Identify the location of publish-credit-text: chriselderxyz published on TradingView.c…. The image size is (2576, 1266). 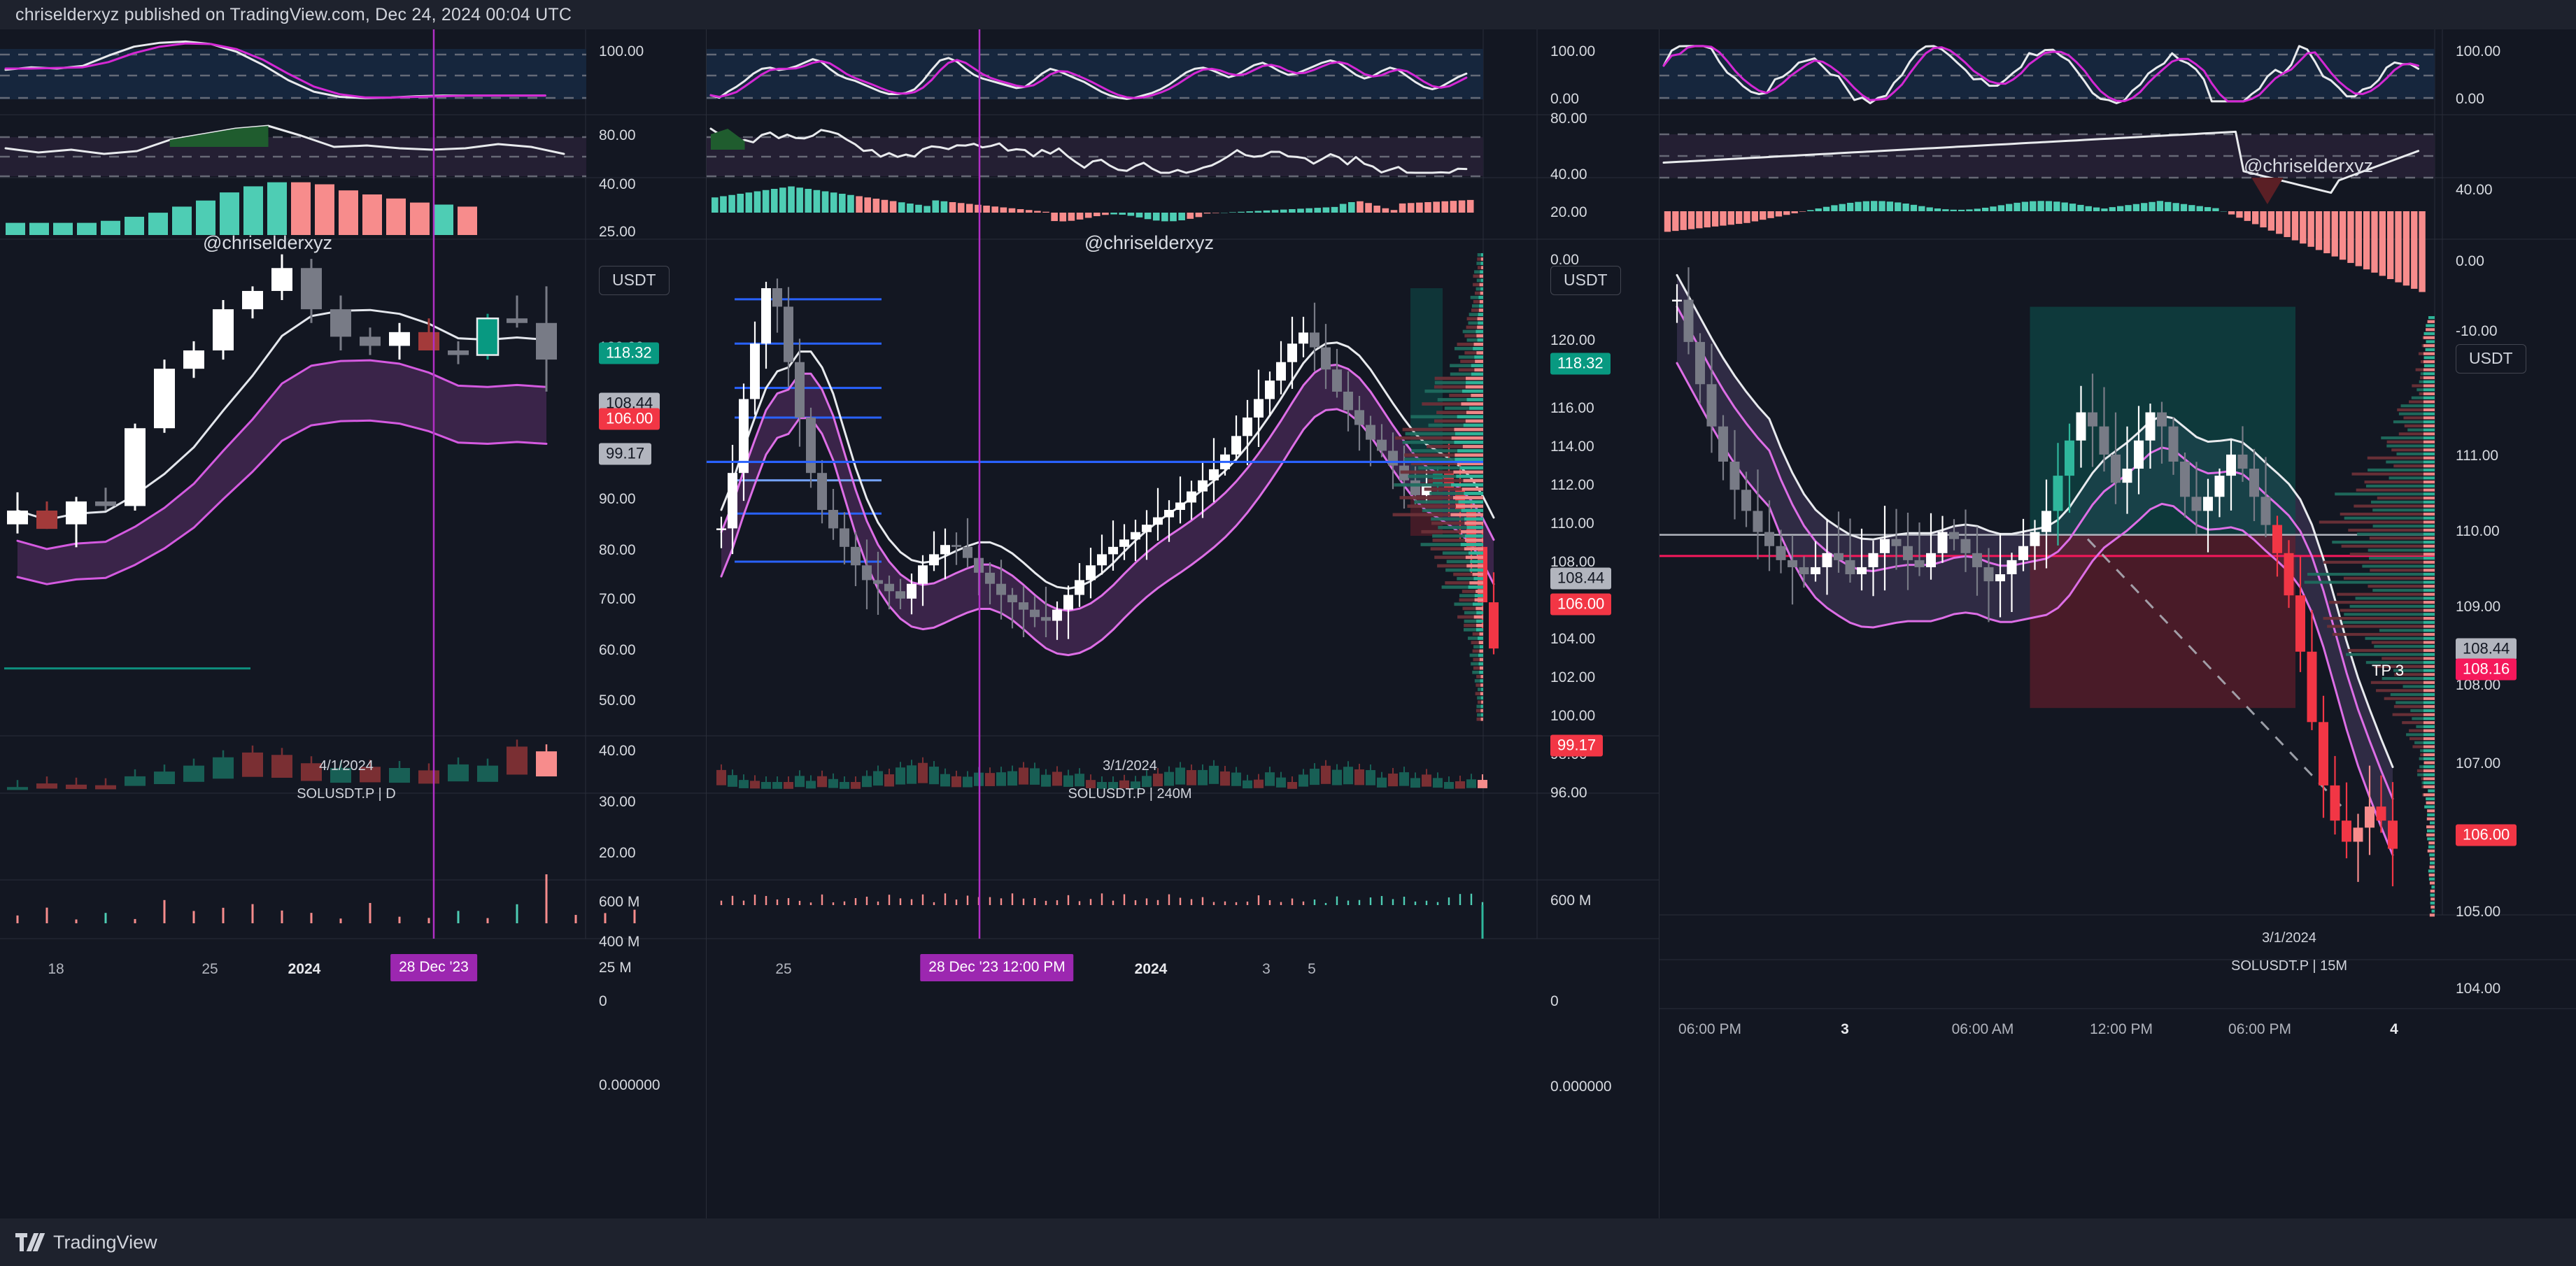
(293, 14).